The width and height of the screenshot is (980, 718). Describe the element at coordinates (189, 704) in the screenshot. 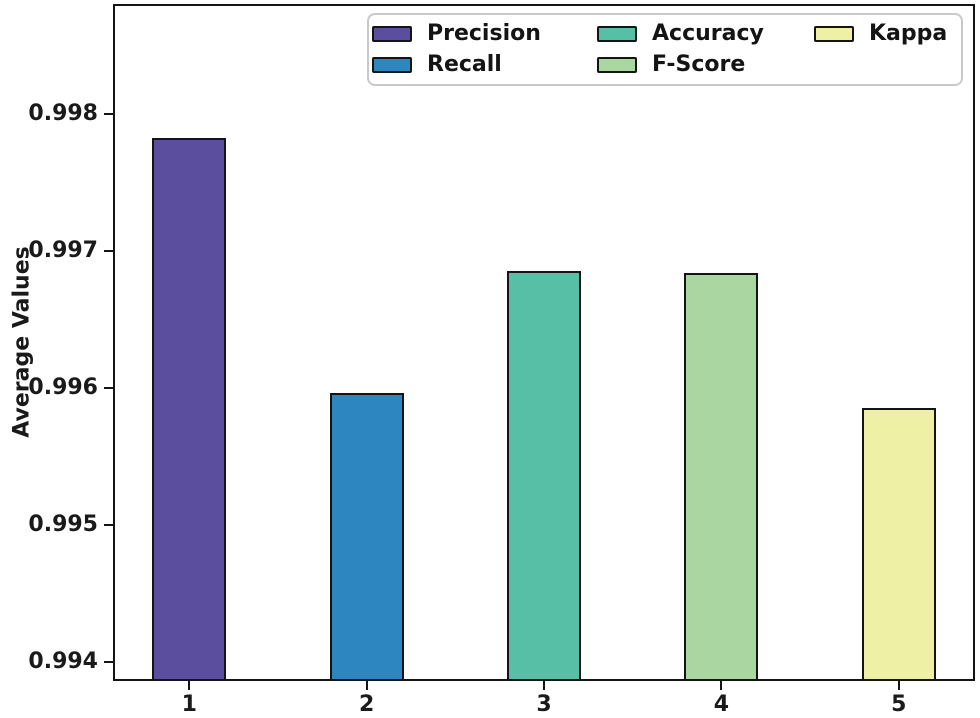

I see `x-tick-label: 1` at that location.